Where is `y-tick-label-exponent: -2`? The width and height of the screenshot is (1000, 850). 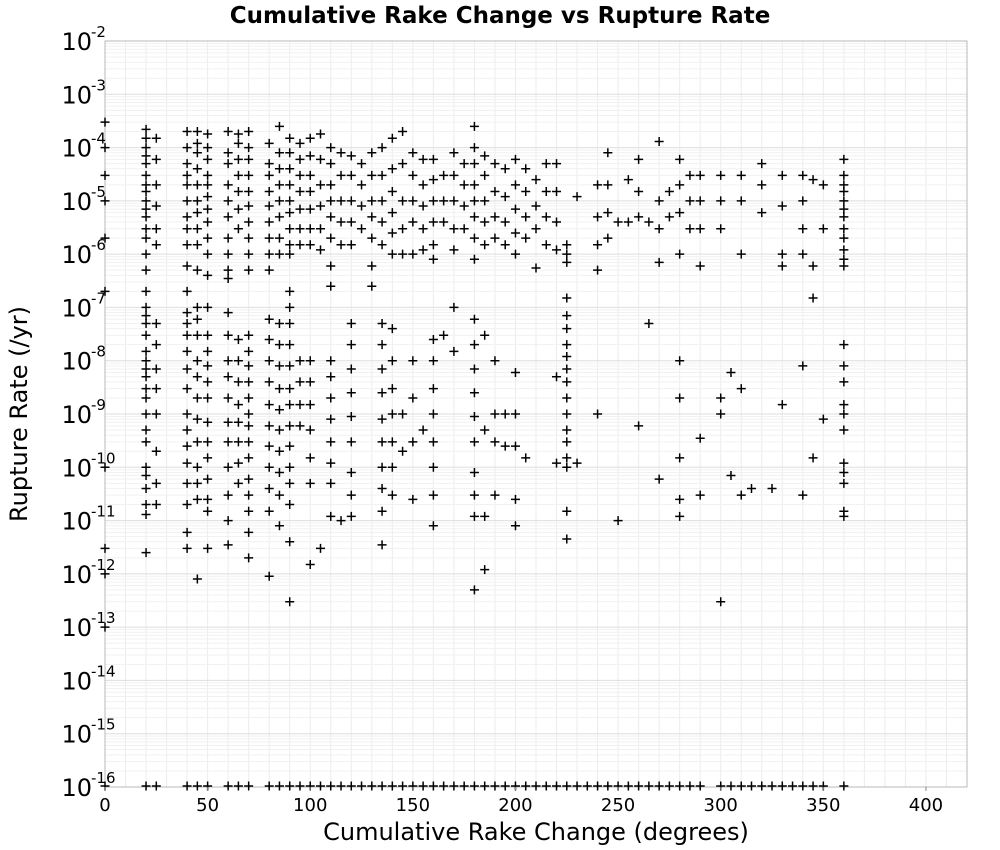 y-tick-label-exponent: -2 is located at coordinates (98, 32).